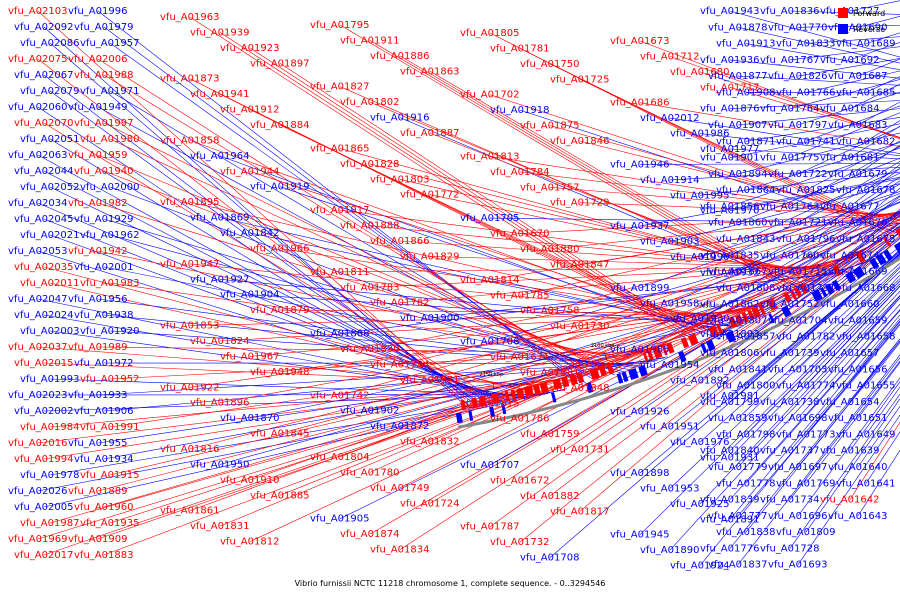 The height and width of the screenshot is (600, 900). Describe the element at coordinates (639, 226) in the screenshot. I see `gene-label: vfu_A01937` at that location.